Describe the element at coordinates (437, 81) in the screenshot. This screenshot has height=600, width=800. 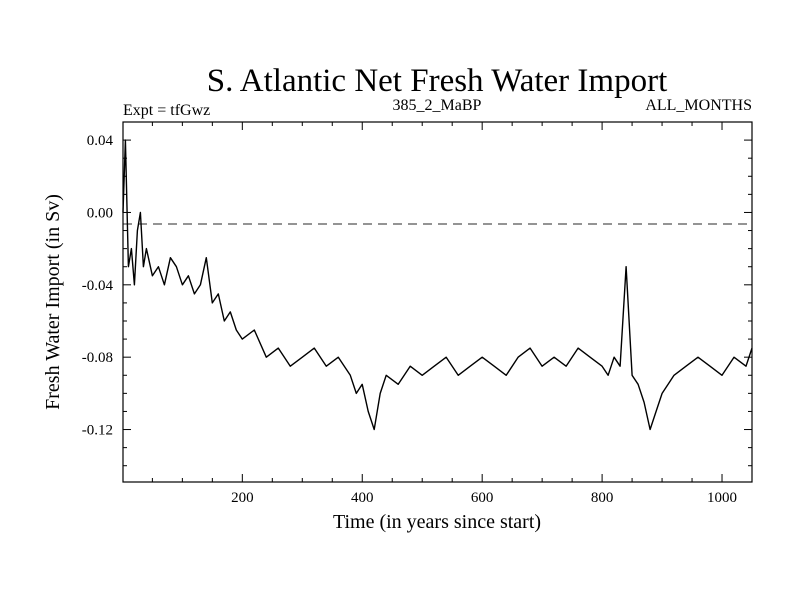
I see `chart-title: S. Atlantic Net Fresh Water Import` at that location.